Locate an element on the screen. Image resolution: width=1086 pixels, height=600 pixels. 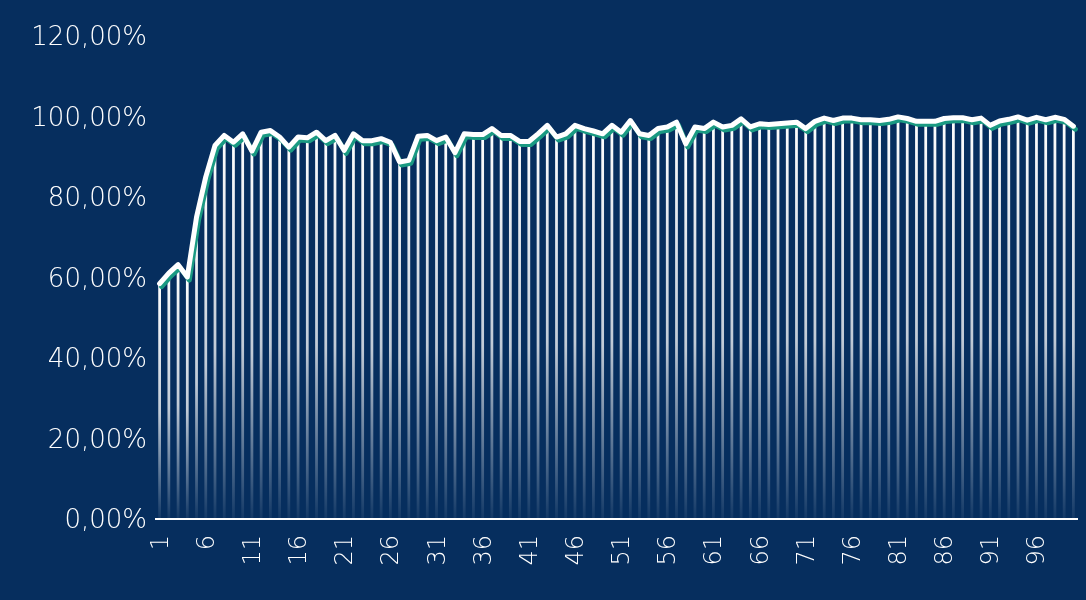
x-tick-label: 26 is located at coordinates (390, 550).